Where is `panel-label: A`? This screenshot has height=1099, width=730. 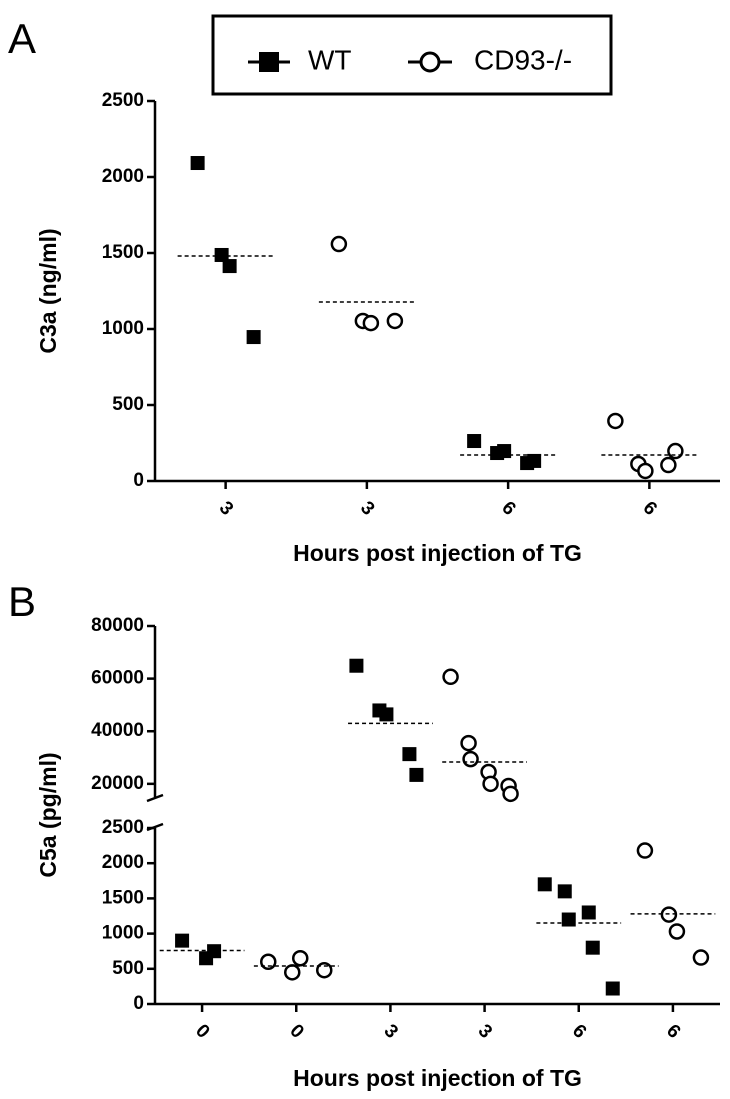 panel-label: A is located at coordinates (22, 38).